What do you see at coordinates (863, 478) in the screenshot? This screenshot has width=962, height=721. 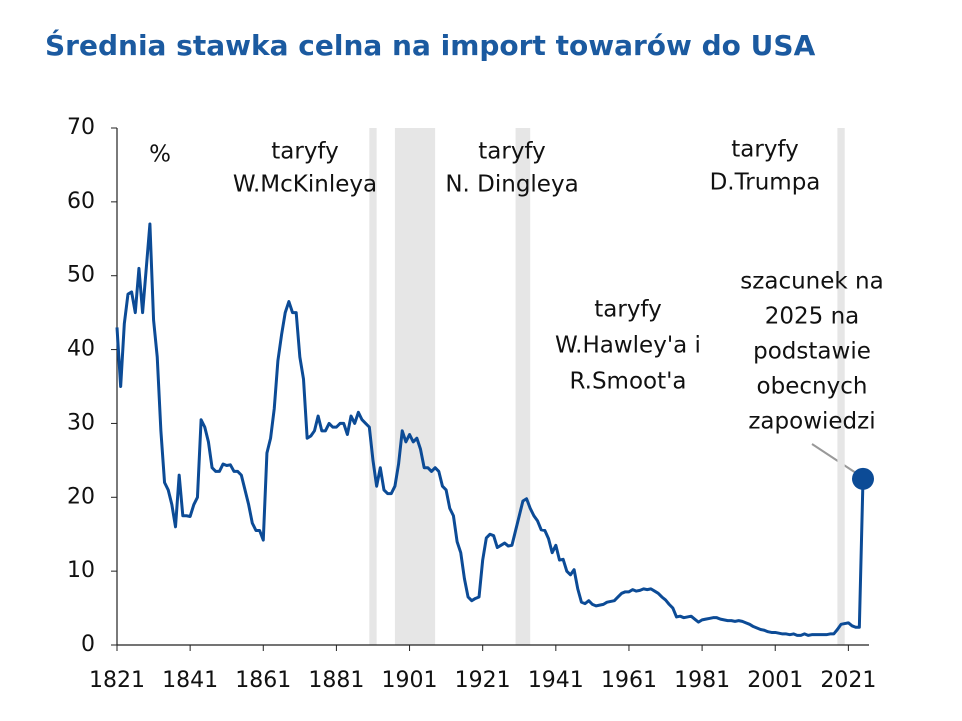 I see `estimate-point` at bounding box center [863, 478].